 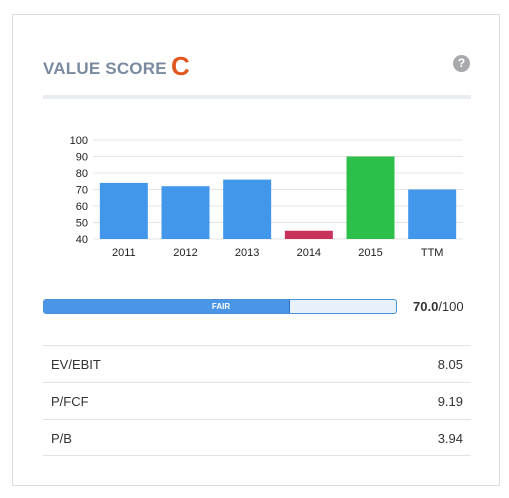 What do you see at coordinates (82, 191) in the screenshot?
I see `y-tick-label: 70` at bounding box center [82, 191].